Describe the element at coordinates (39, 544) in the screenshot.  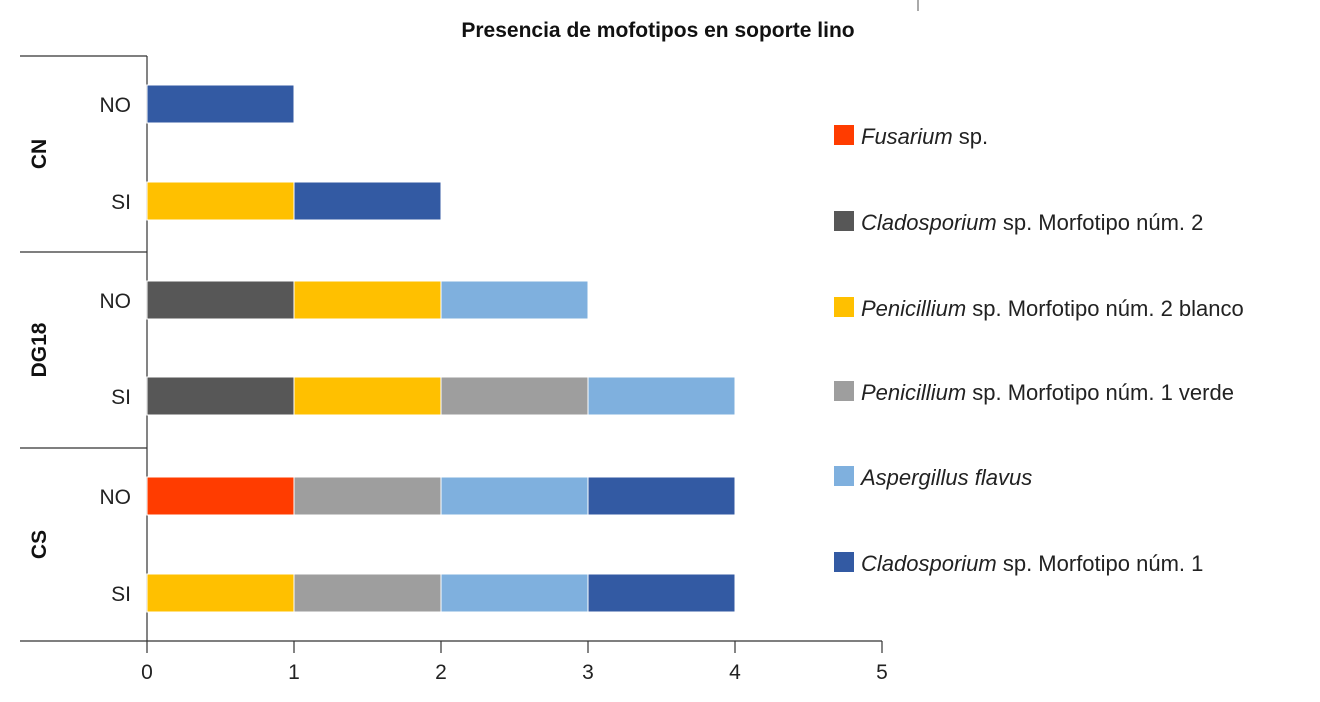
I see `group-label: CS` at that location.